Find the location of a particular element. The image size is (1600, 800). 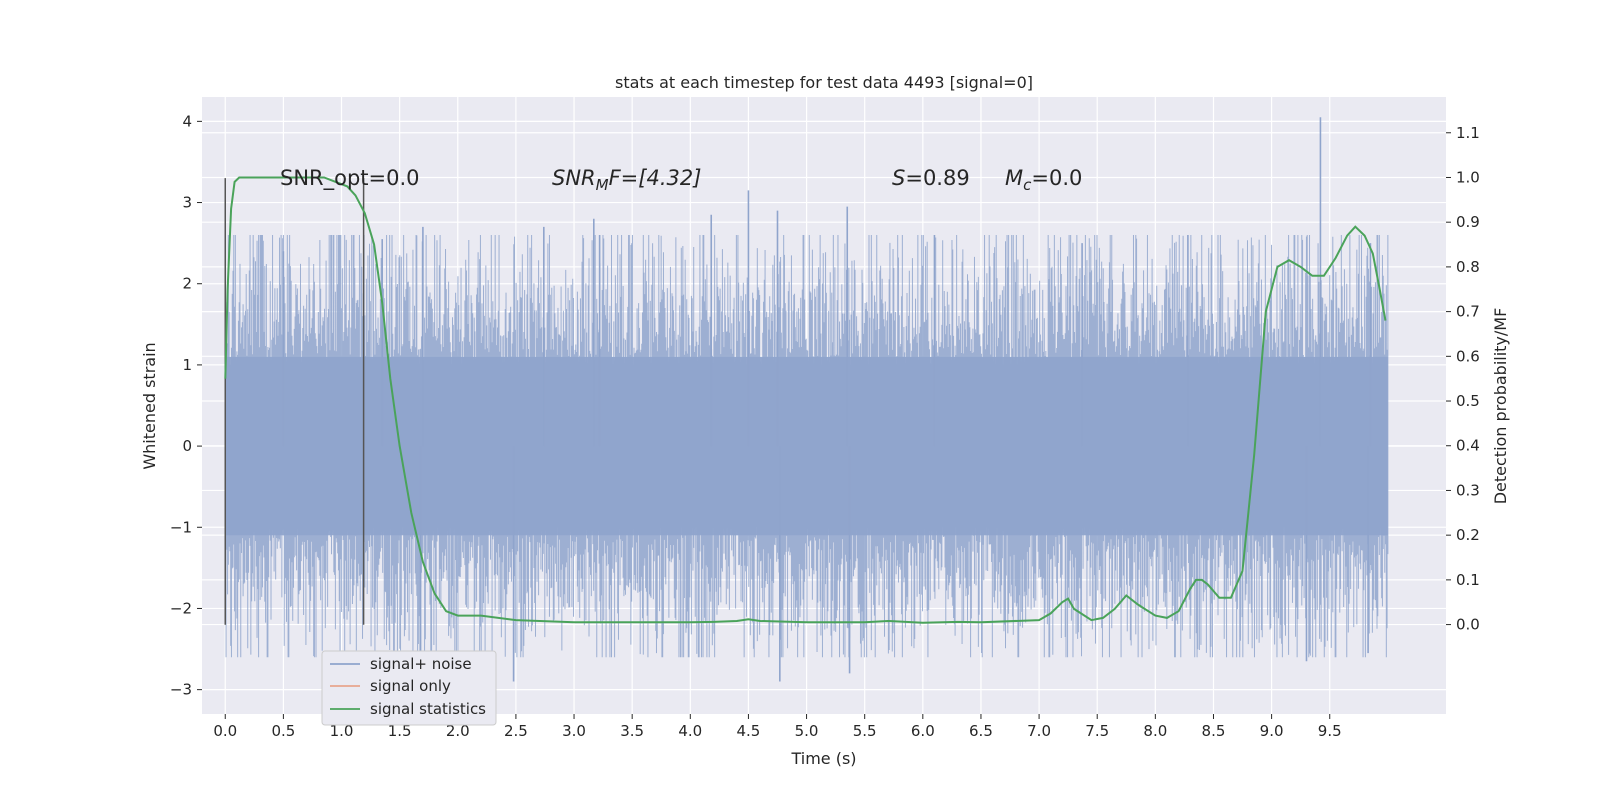

y-axis-label-right: Detection probability/MF is located at coordinates (1500, 406).